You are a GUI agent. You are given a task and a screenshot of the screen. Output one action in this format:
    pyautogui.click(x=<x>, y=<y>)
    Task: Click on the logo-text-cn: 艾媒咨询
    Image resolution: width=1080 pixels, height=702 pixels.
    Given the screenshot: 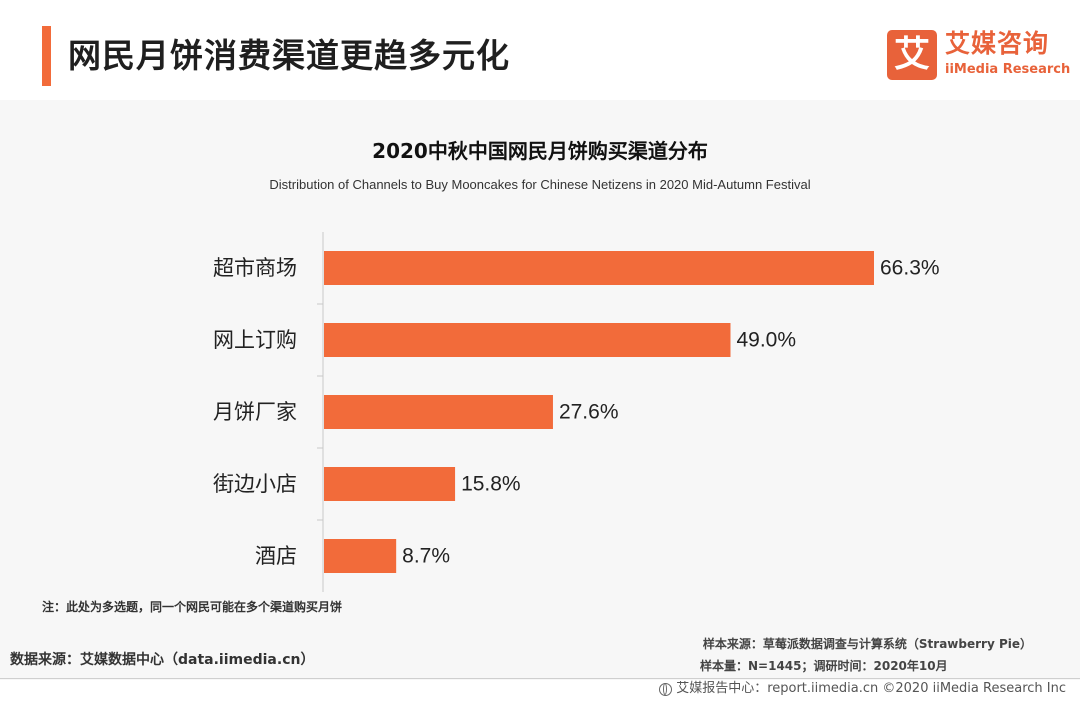 What is the action you would take?
    pyautogui.click(x=997, y=43)
    